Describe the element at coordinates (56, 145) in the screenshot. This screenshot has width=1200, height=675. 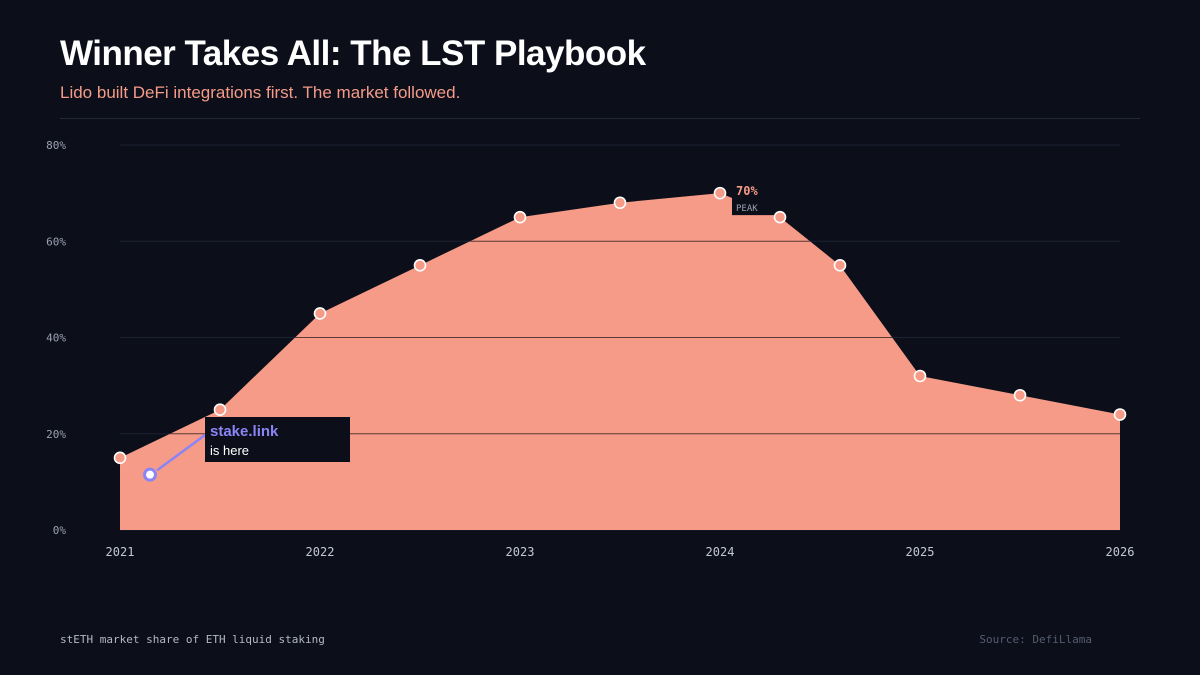
I see `y-tick-label: 80%` at that location.